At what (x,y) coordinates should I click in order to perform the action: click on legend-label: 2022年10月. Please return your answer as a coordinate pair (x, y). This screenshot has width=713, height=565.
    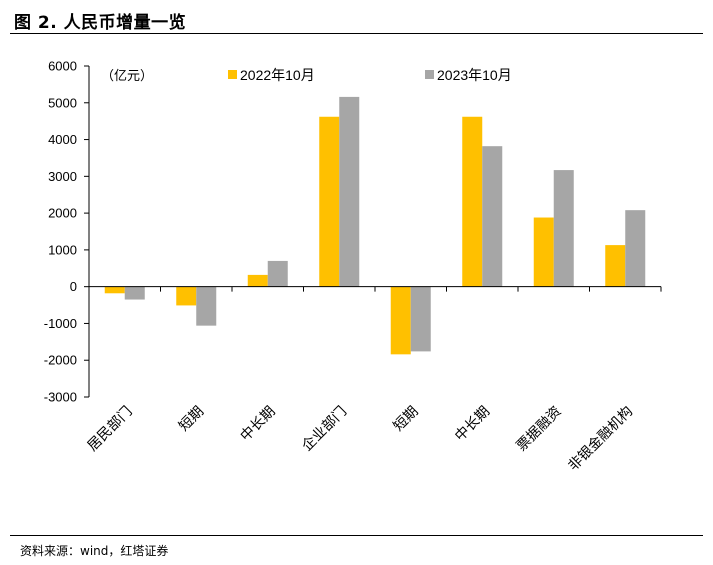
    Looking at the image, I should click on (277, 75).